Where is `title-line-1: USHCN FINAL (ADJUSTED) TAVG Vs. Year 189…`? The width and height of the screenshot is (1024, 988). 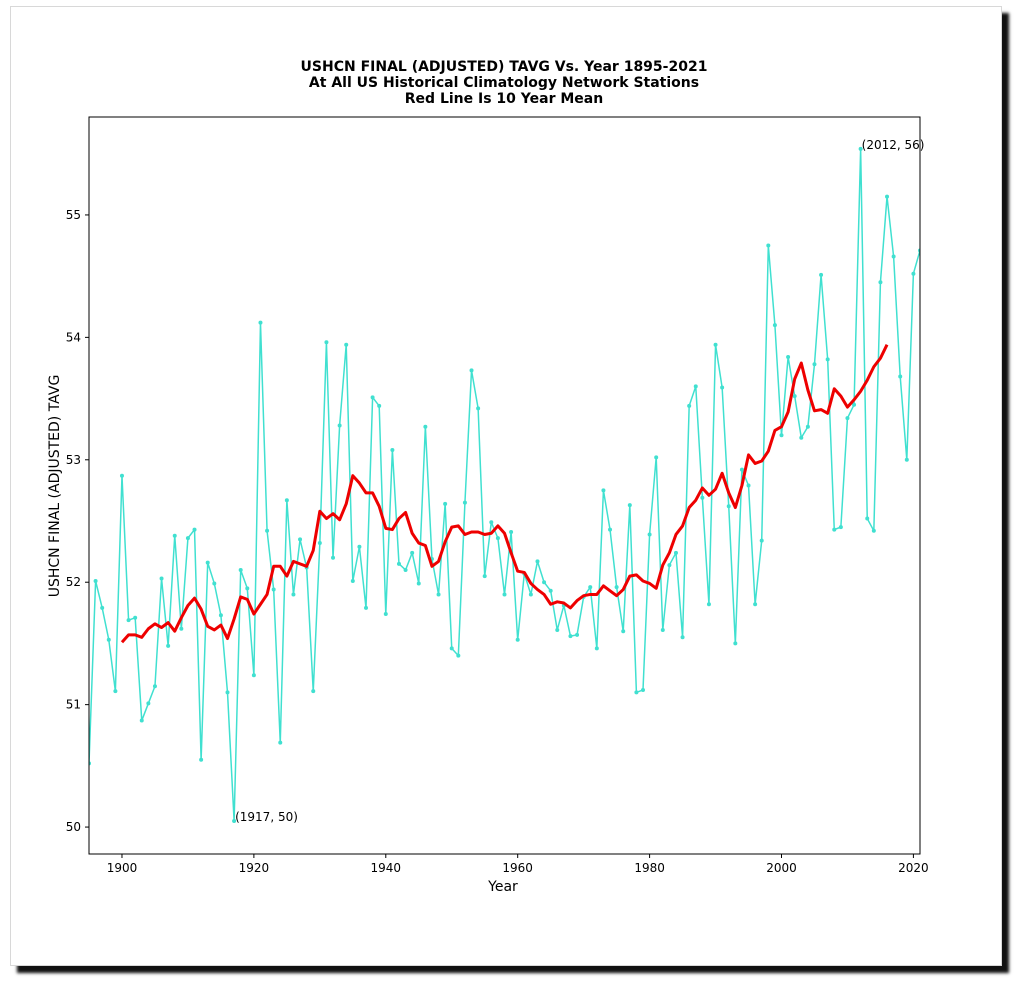
title-line-1: USHCN FINAL (ADJUSTED) TAVG Vs. Year 189… is located at coordinates (504, 67).